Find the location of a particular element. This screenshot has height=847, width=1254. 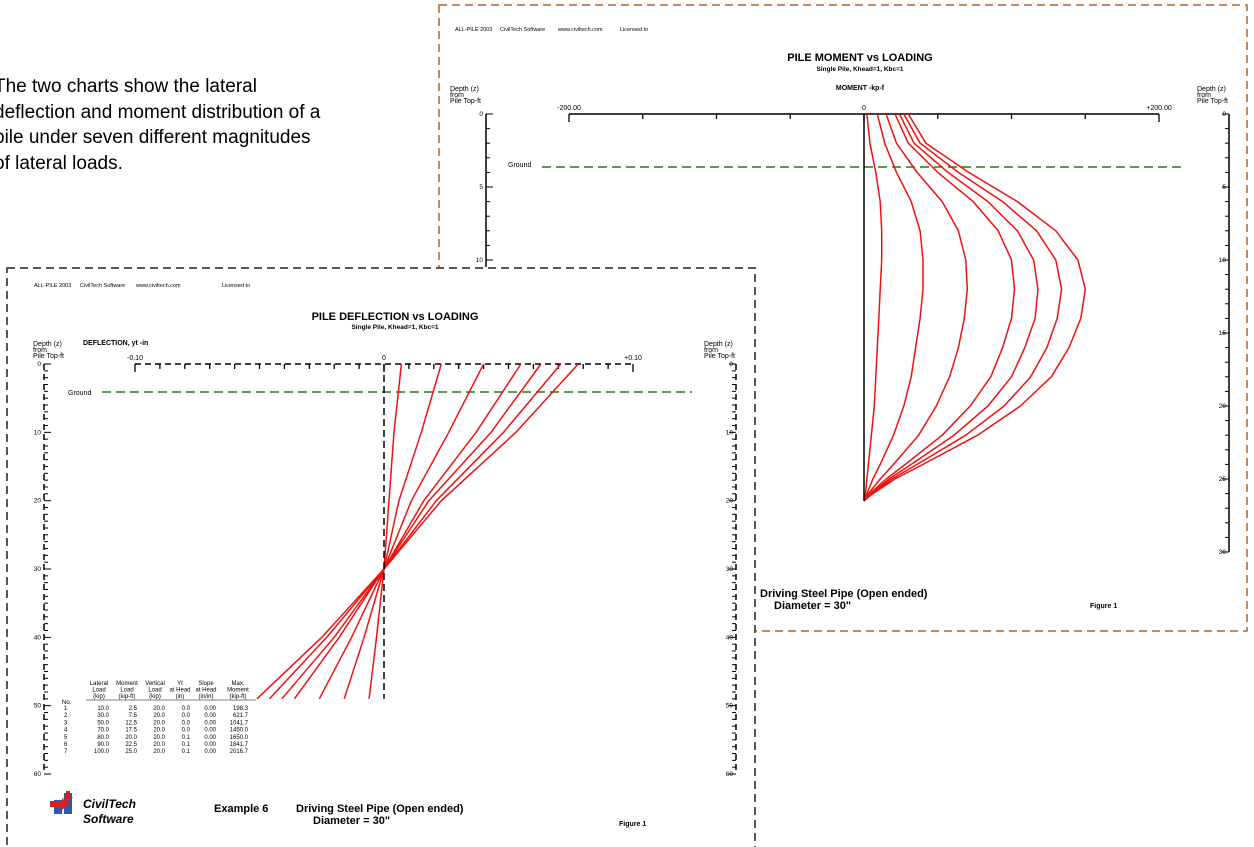

deflection-depth-label-right-1: Depth (z) is located at coordinates (718, 344).